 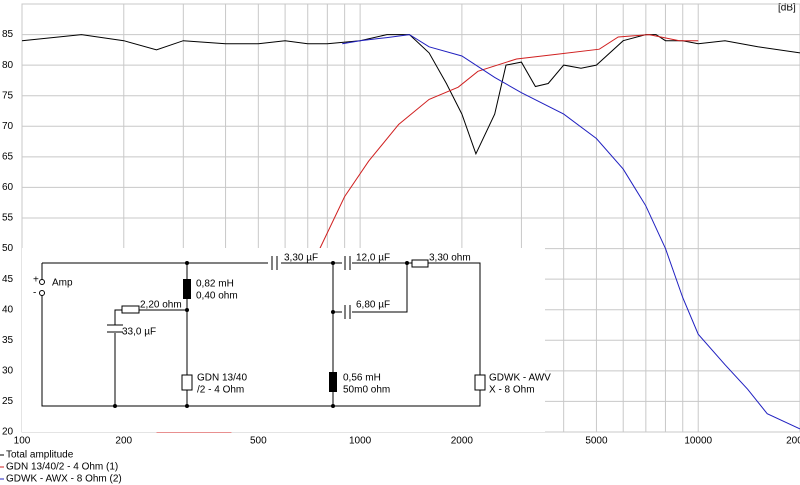 I want to click on y-tick-label: 35, so click(x=8, y=340).